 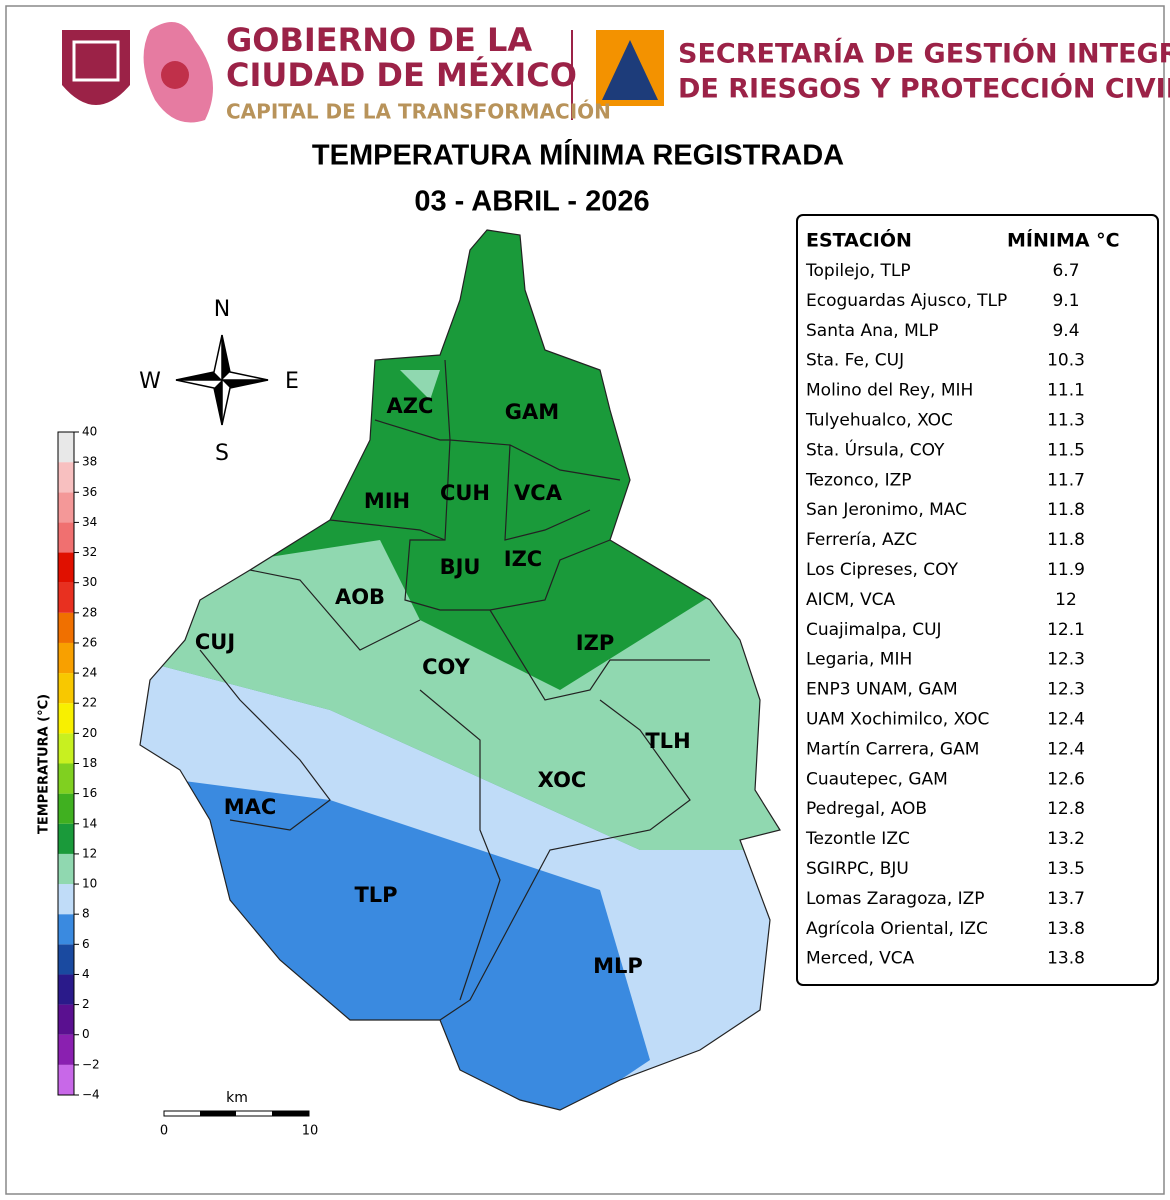 I want to click on gov-line: GOBIERNO DE LA, so click(x=379, y=40).